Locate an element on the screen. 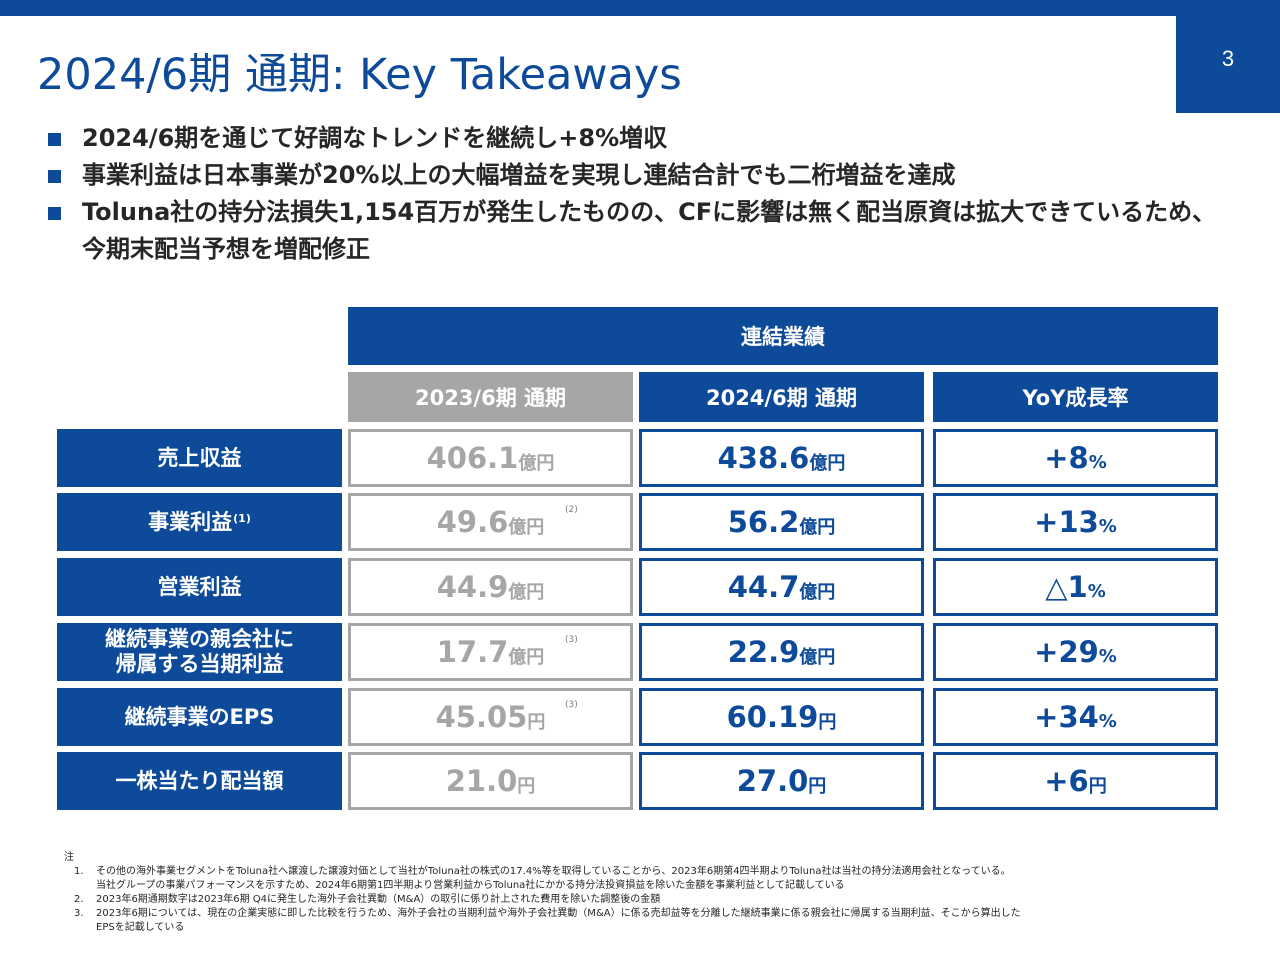 This screenshot has height=960, width=1280. current-value-cell-value: 56.2 is located at coordinates (763, 522).